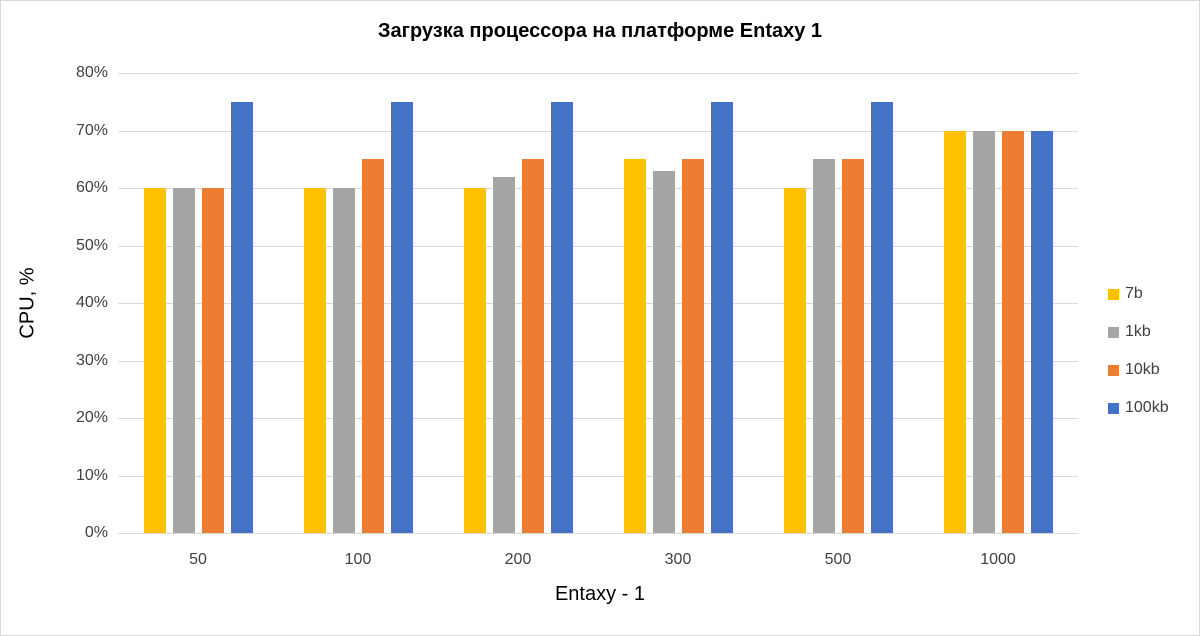 The image size is (1200, 636). What do you see at coordinates (998, 559) in the screenshot?
I see `x-tick-label: 1000` at bounding box center [998, 559].